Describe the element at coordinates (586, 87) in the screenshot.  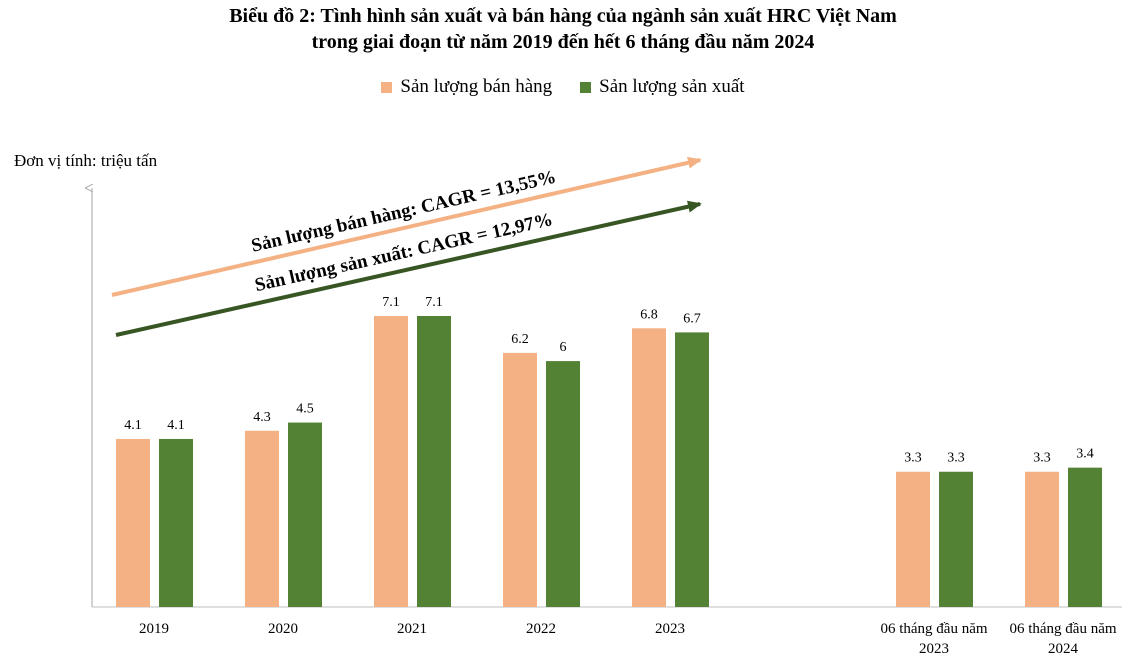
I see `legend-swatch-production` at that location.